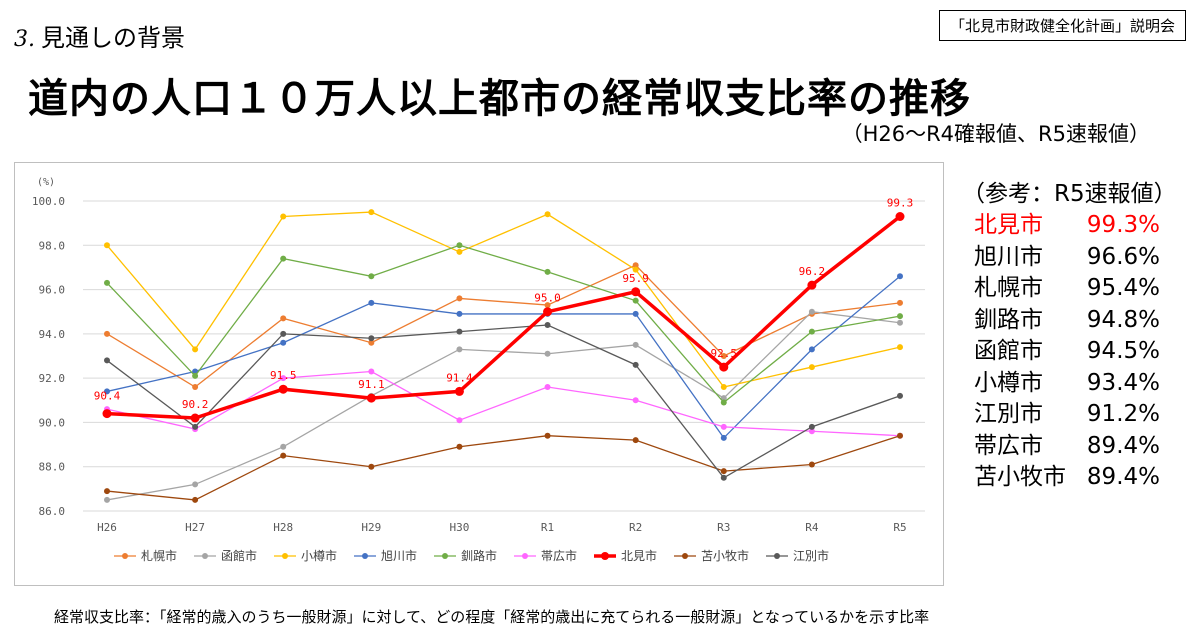 This screenshot has width=1200, height=640. I want to click on reference-city: 北見市, so click(1008, 225).